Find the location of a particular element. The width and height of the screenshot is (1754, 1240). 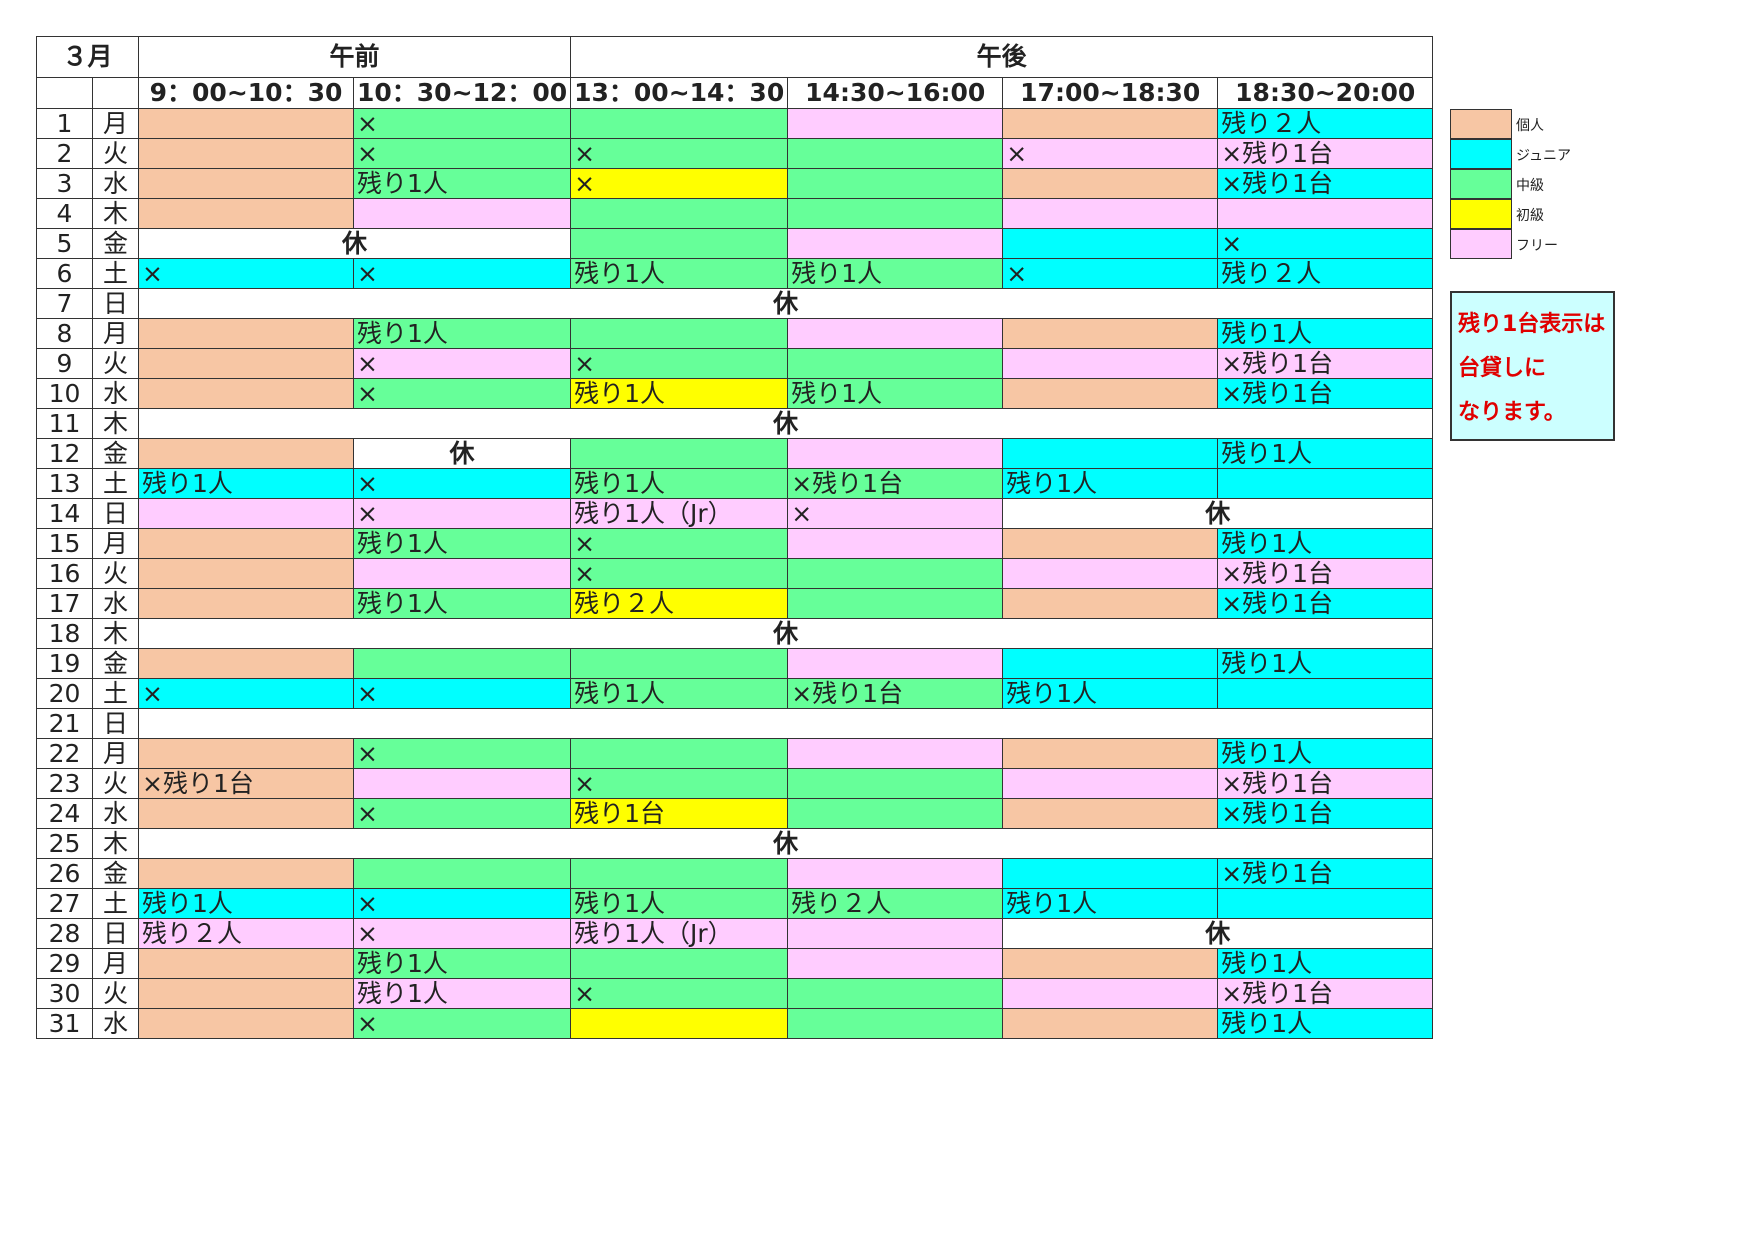

day-row: 9 火 × × ×残り1台 is located at coordinates (735, 363).